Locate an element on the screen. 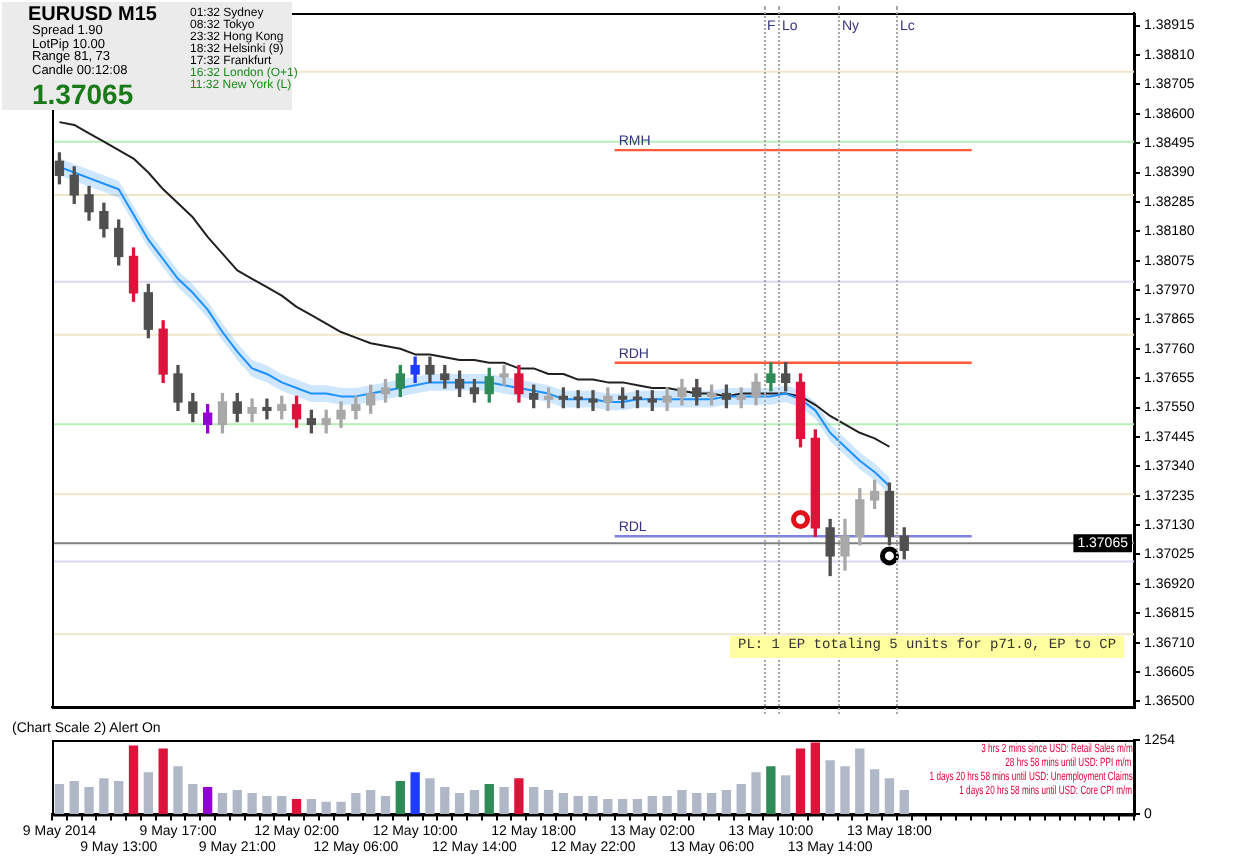 The image size is (1250, 858). chart-title: EURUSD M15 is located at coordinates (92, 15).